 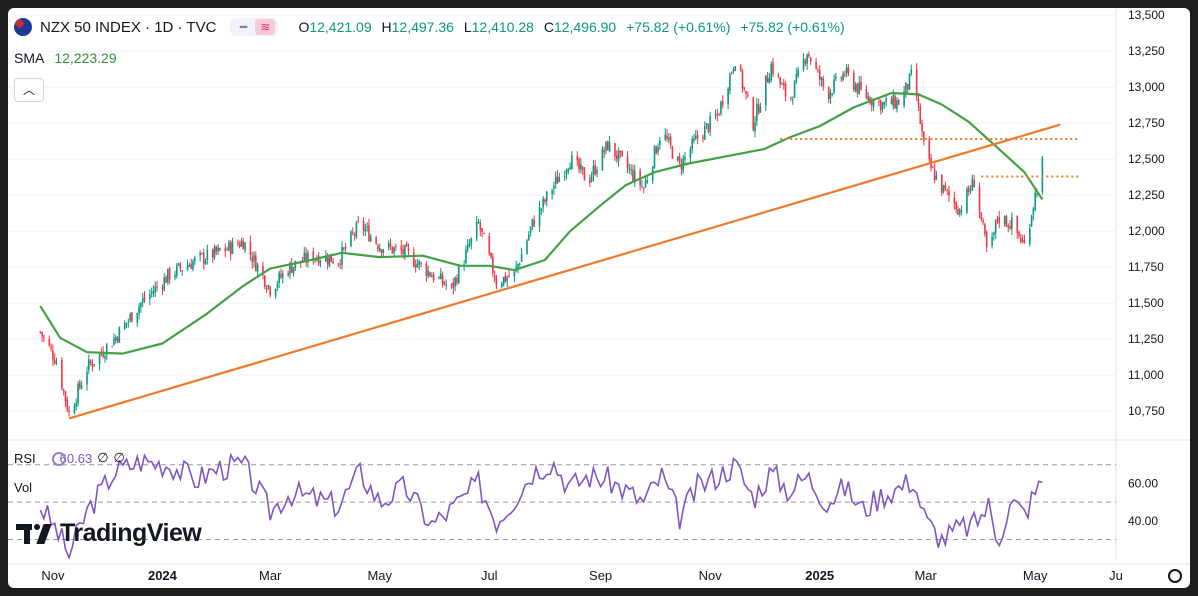 What do you see at coordinates (265, 27) in the screenshot?
I see `wave-icon: ≋` at bounding box center [265, 27].